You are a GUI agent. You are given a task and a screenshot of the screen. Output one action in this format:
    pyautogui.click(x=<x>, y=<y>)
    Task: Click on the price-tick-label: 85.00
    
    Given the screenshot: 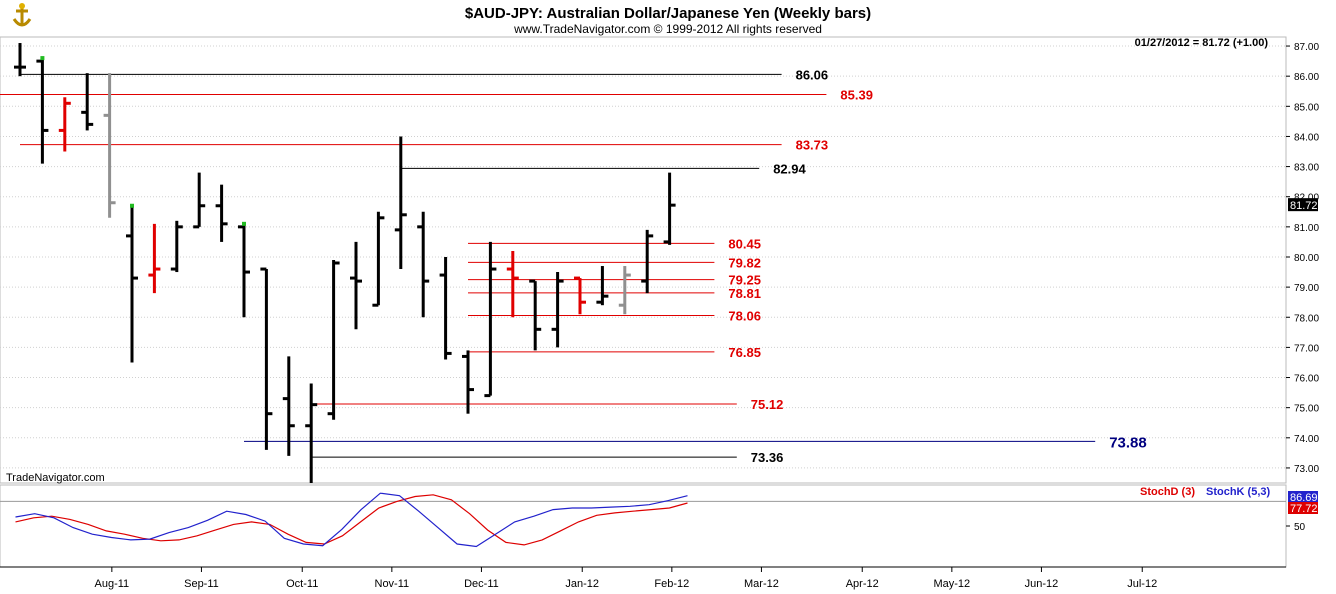 What is the action you would take?
    pyautogui.click(x=1306, y=107)
    